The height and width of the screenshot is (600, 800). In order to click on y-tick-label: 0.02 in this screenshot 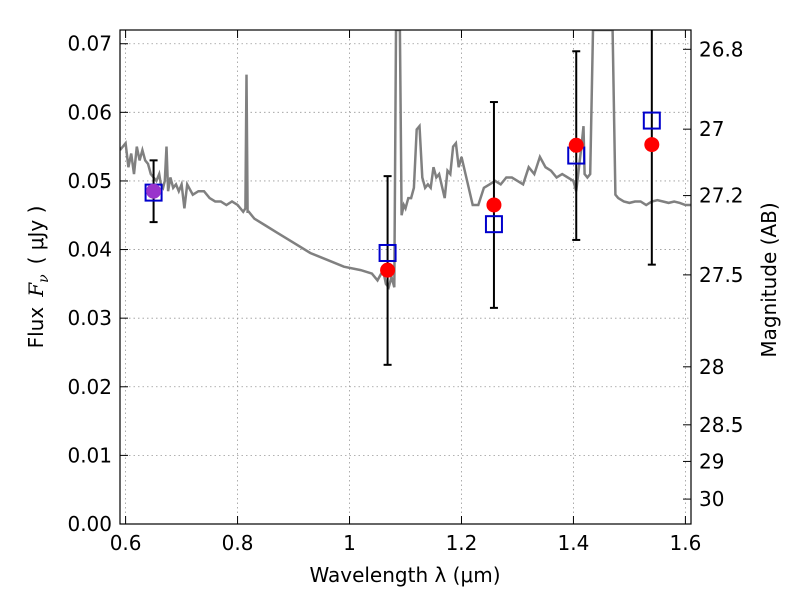, I will do `click(89, 387)`.